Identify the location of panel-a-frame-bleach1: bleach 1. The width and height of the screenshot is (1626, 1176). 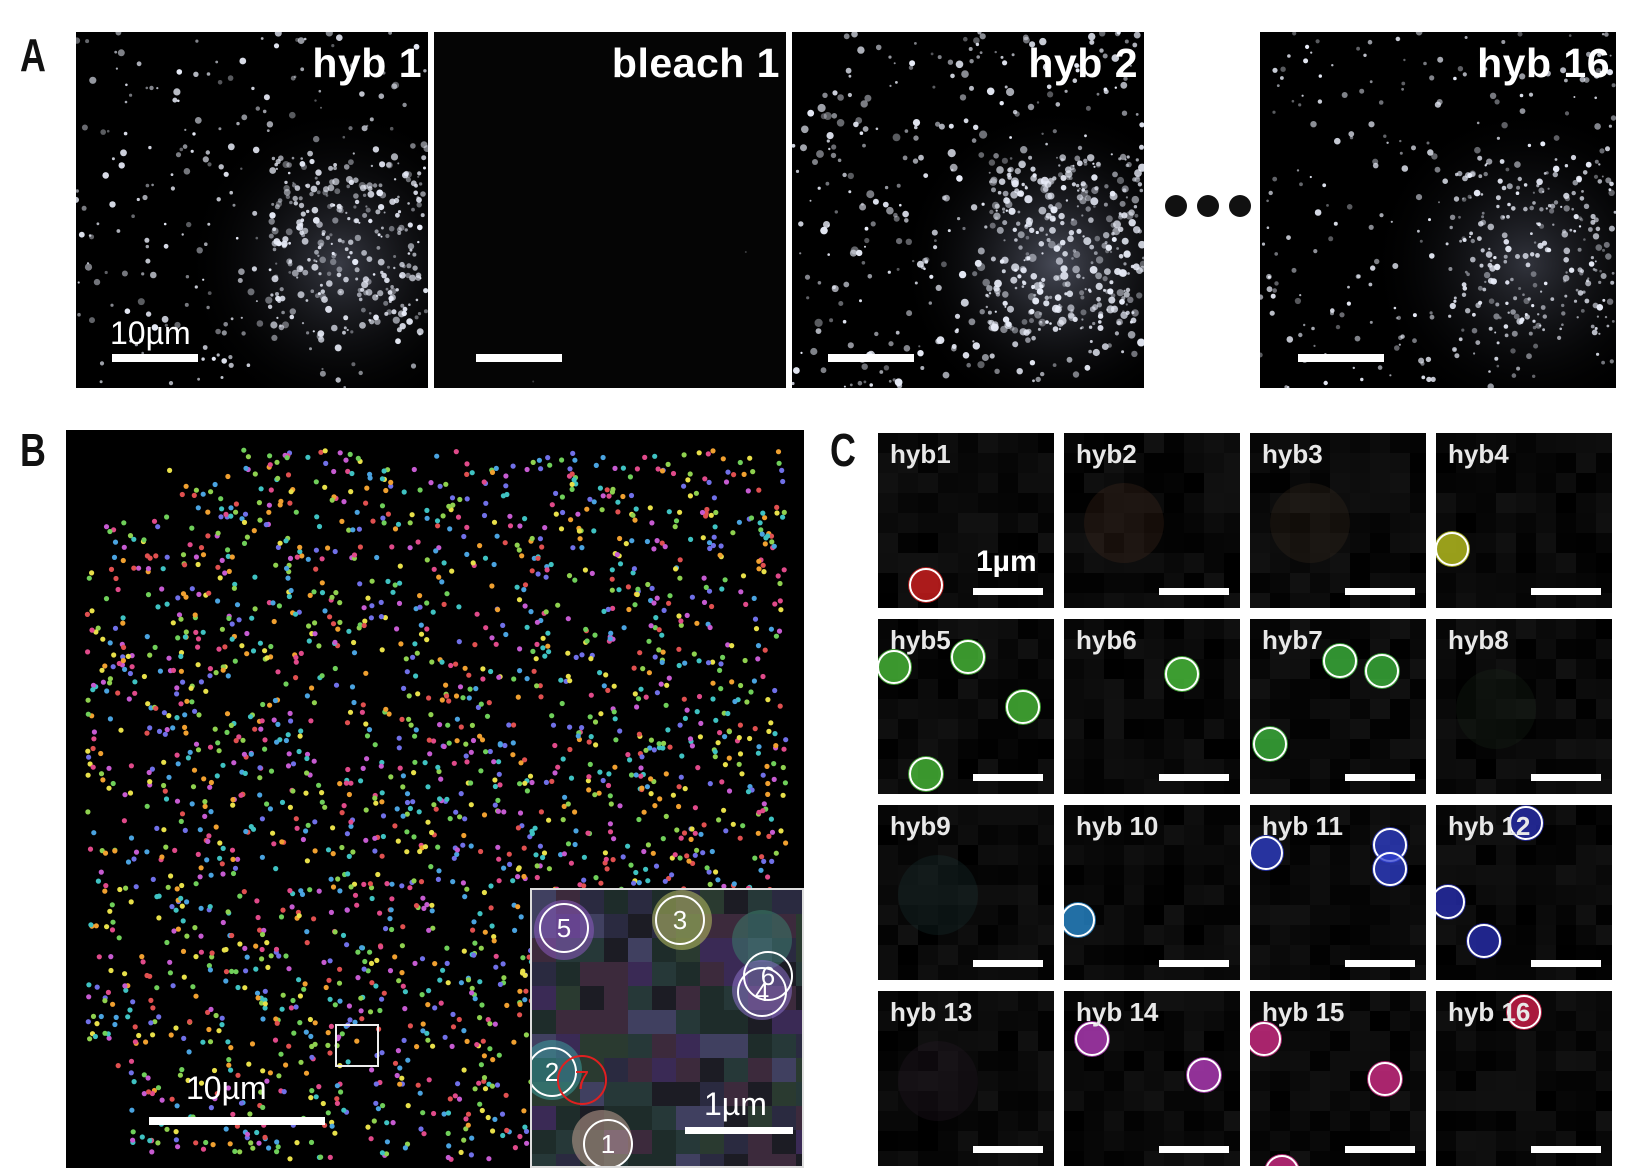
(610, 210).